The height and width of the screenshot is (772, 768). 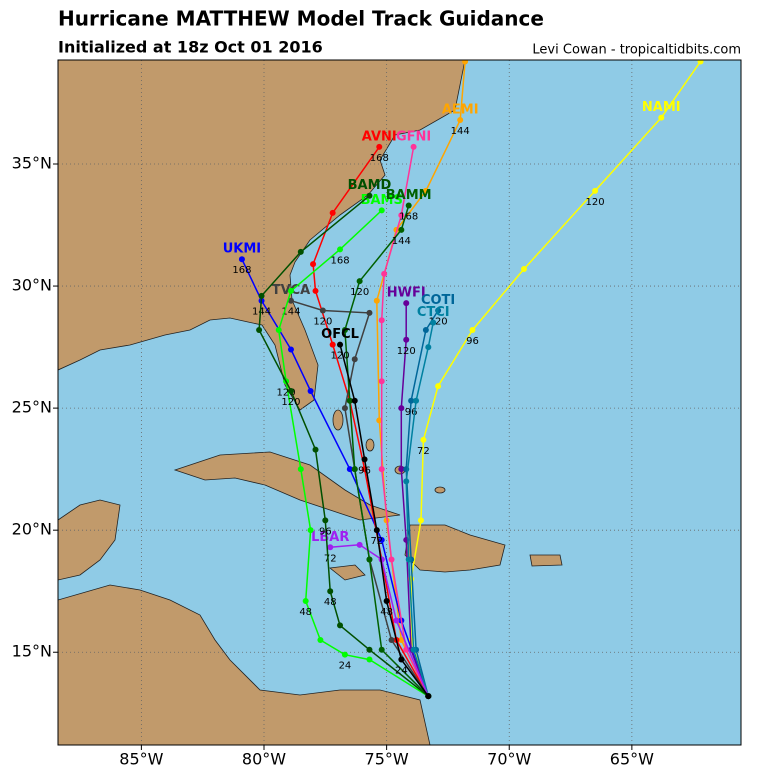 I want to click on track-line, so click(x=335, y=477).